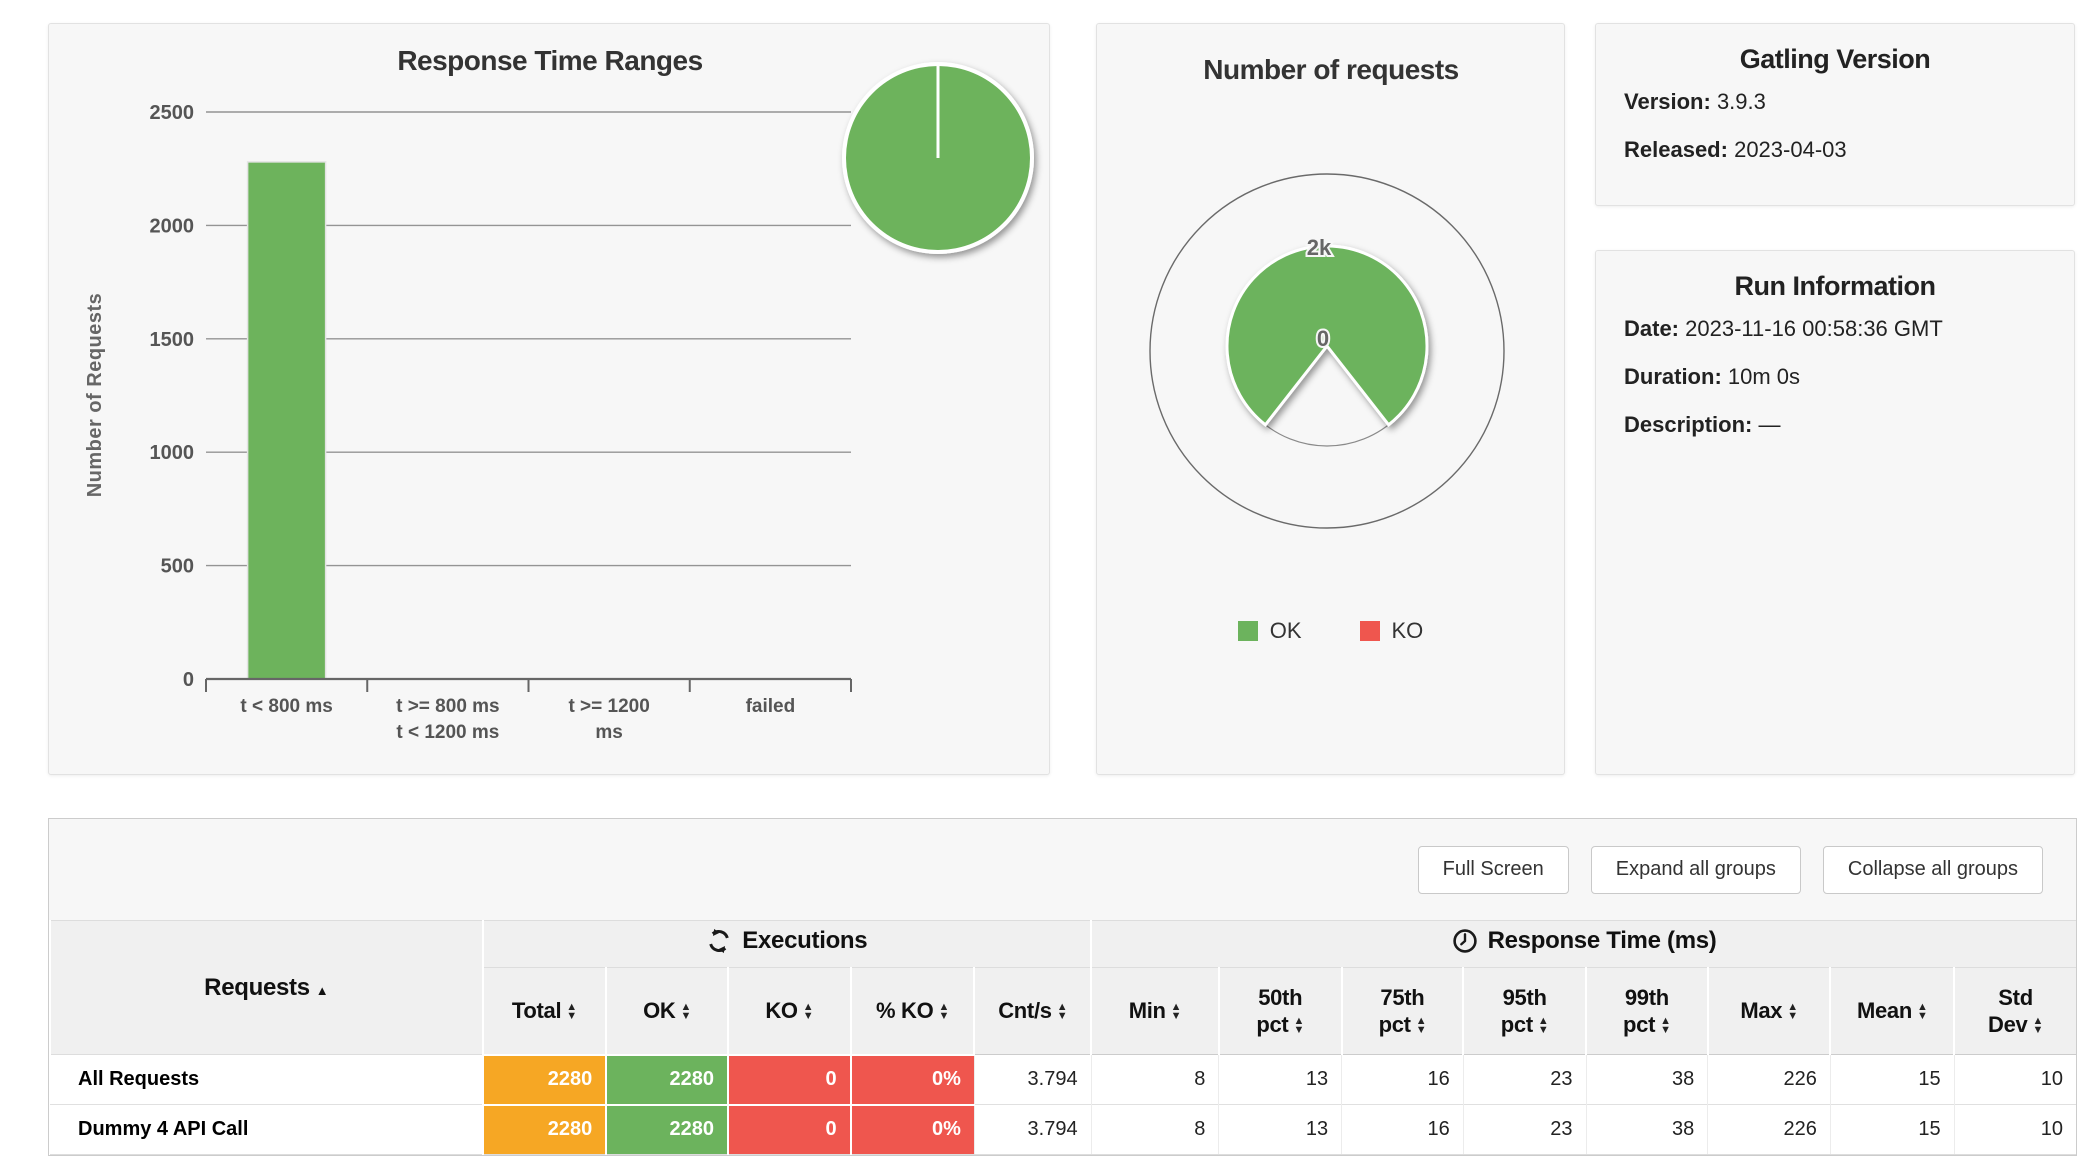  I want to click on response-time-group-header: Response Time (ms), so click(1583, 944).